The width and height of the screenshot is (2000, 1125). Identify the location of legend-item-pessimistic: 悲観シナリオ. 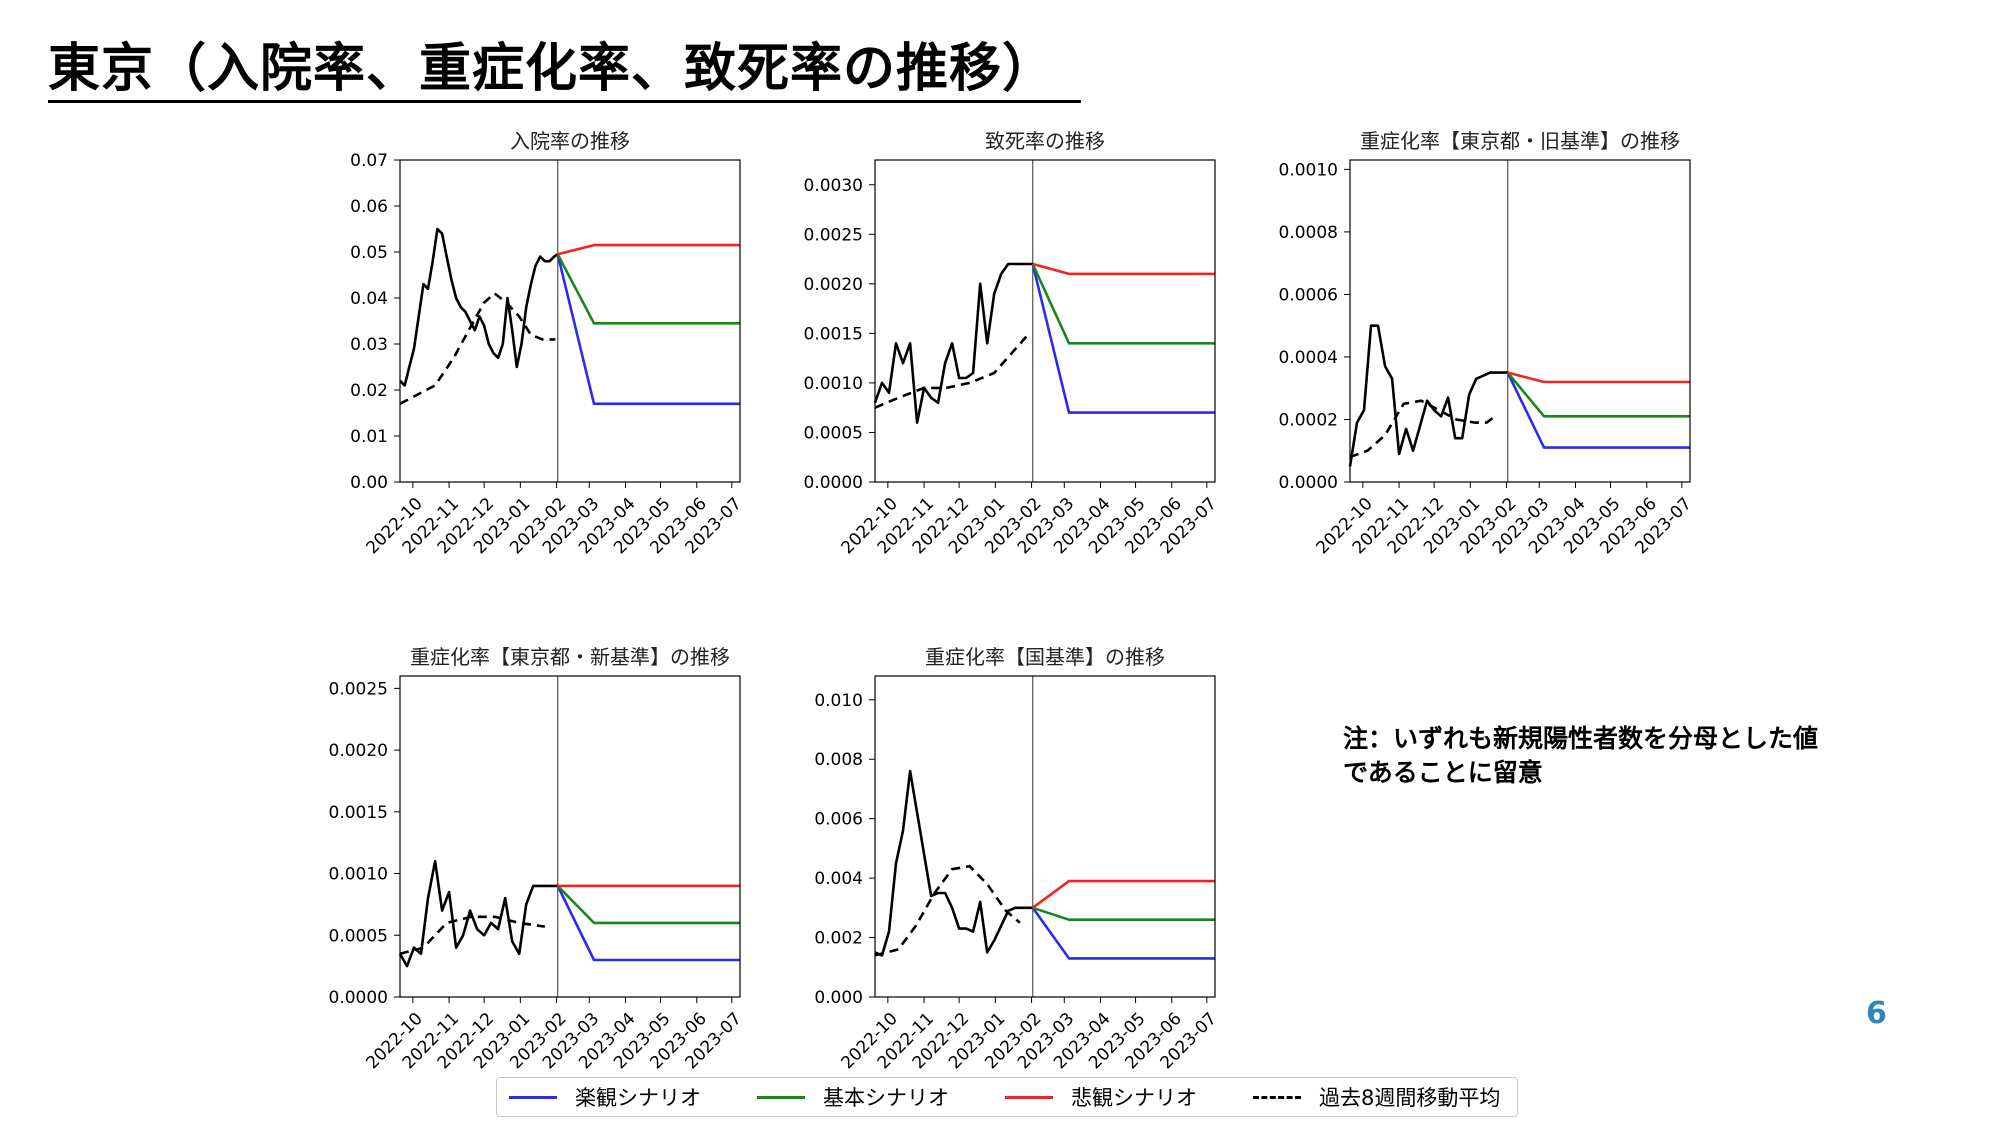
(1101, 1097).